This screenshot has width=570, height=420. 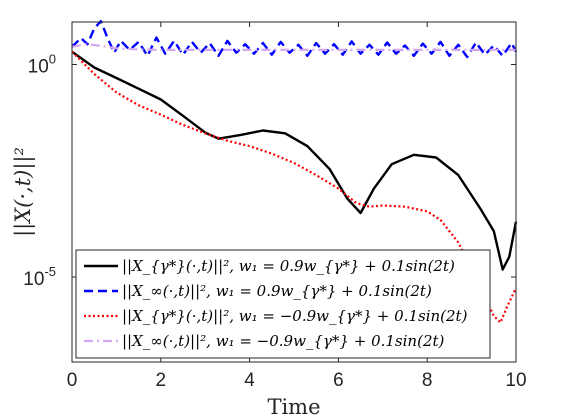 I want to click on x-tick-label: 6, so click(x=338, y=380).